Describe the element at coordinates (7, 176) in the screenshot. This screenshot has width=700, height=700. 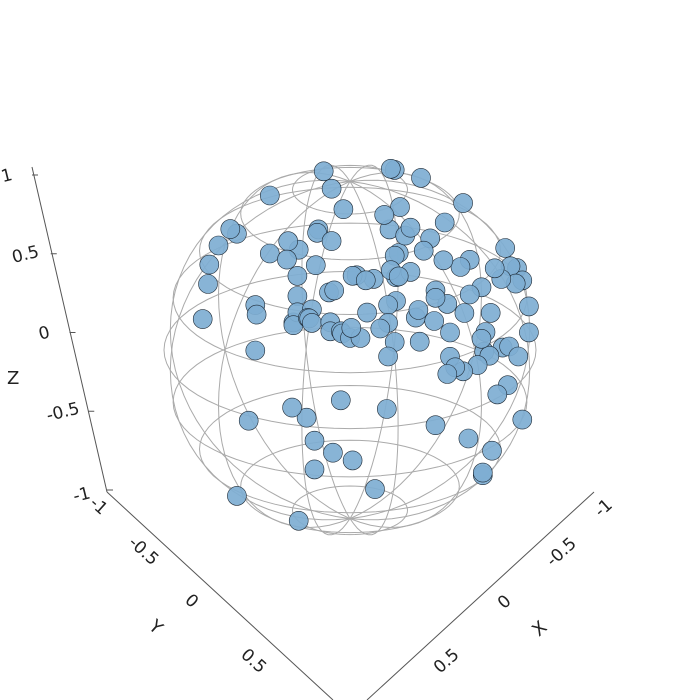
I see `z-tick-label: 1` at that location.